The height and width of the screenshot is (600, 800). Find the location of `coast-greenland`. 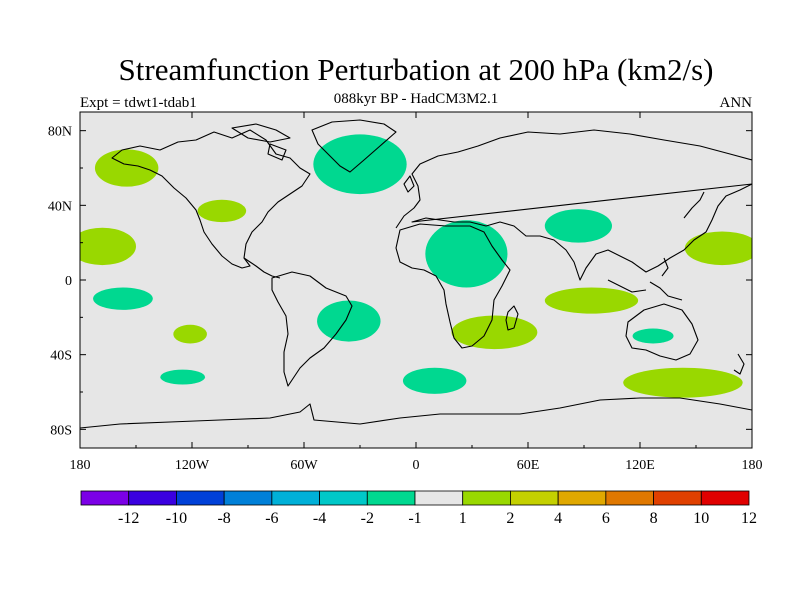

coast-greenland is located at coordinates (354, 146).